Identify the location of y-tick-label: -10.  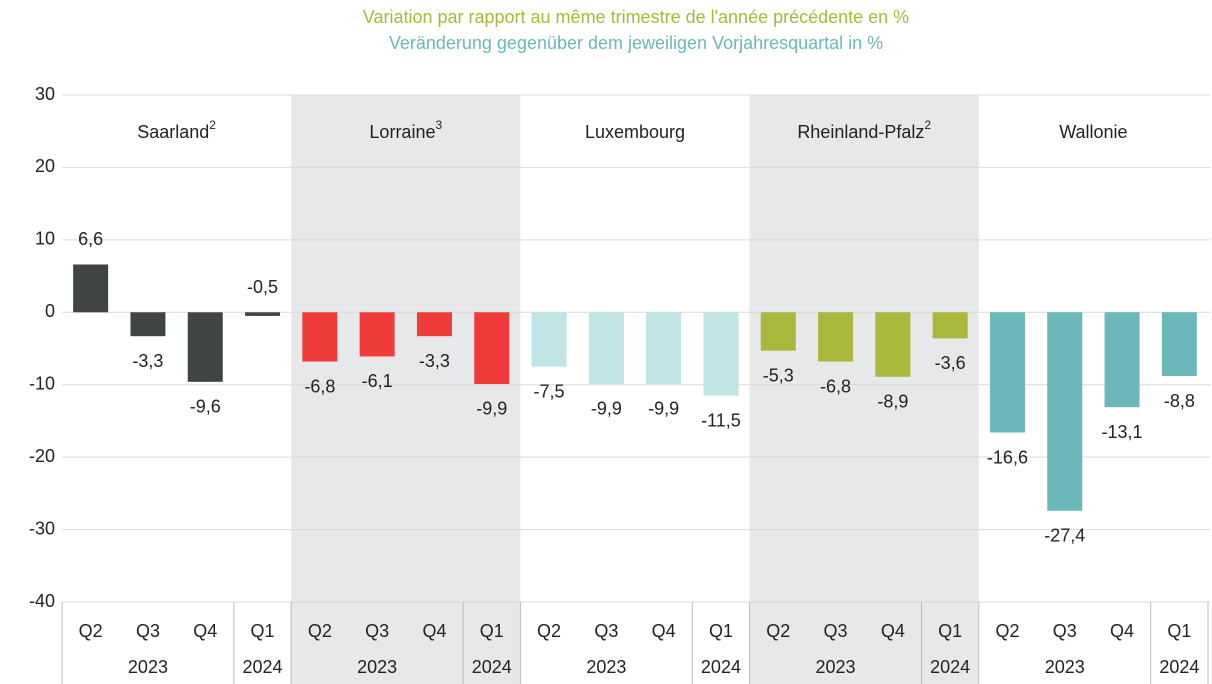
(42, 383).